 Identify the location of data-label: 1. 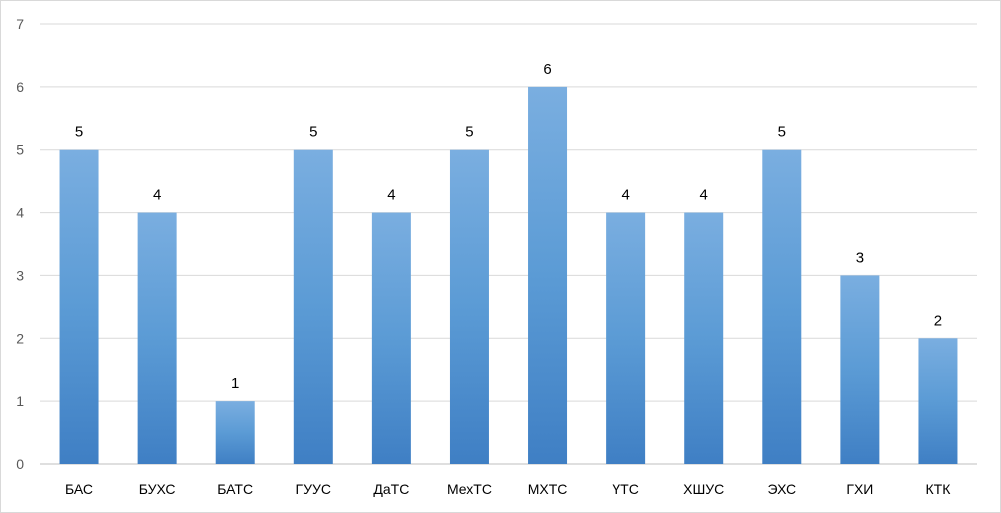
(235, 383).